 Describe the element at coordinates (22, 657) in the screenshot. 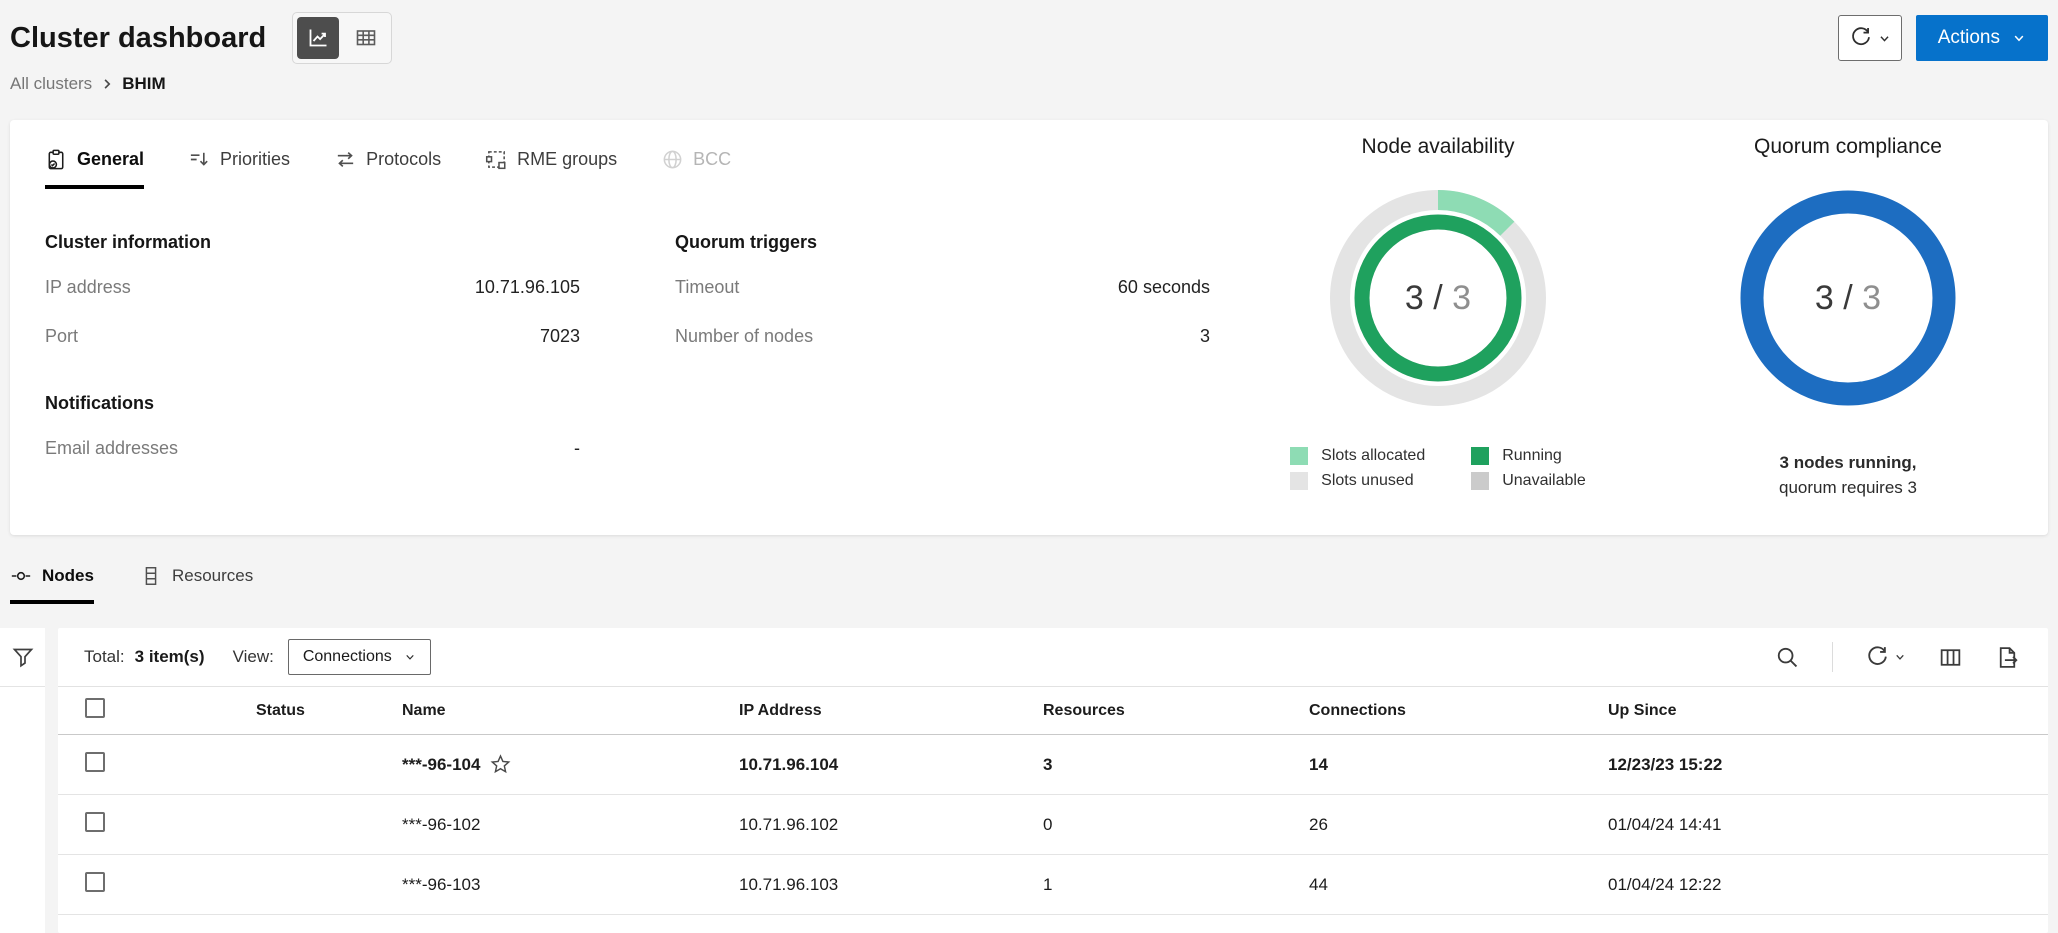

I see `filter-button` at that location.